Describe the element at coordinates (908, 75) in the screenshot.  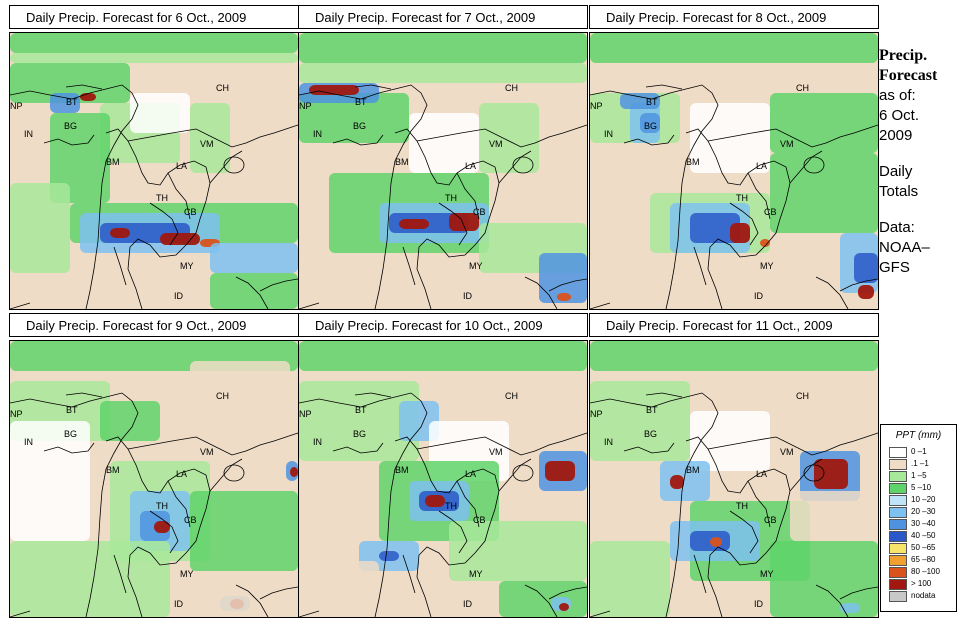
I see `sidebar-heading-line2: Forecast` at that location.